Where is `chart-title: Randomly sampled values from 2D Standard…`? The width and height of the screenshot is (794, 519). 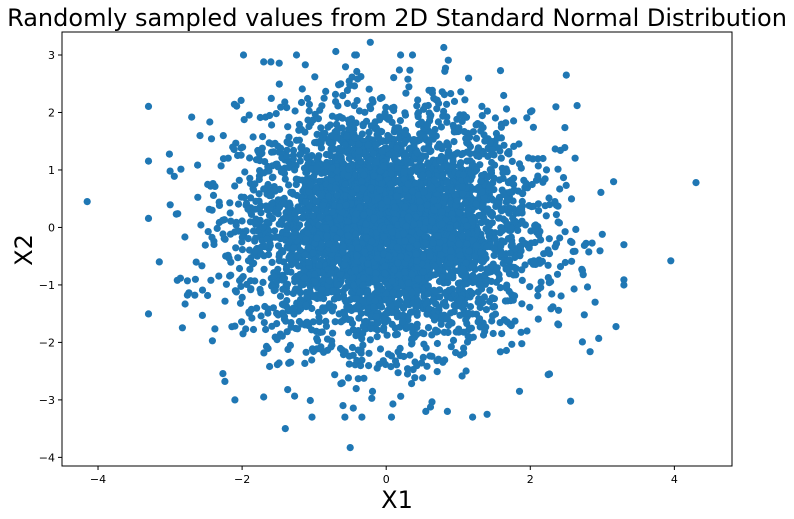 chart-title: Randomly sampled values from 2D Standard… is located at coordinates (397, 18).